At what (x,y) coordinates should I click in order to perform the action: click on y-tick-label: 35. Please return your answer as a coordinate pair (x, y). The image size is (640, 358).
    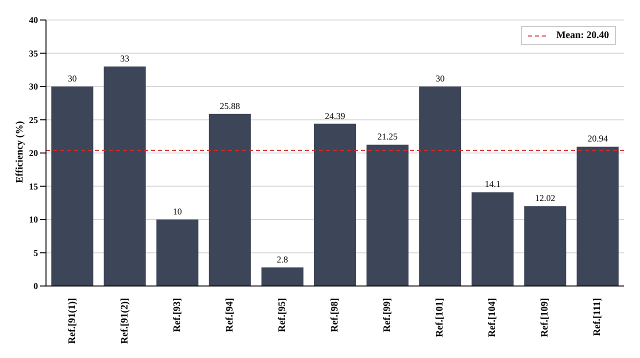
    Looking at the image, I should click on (33, 53).